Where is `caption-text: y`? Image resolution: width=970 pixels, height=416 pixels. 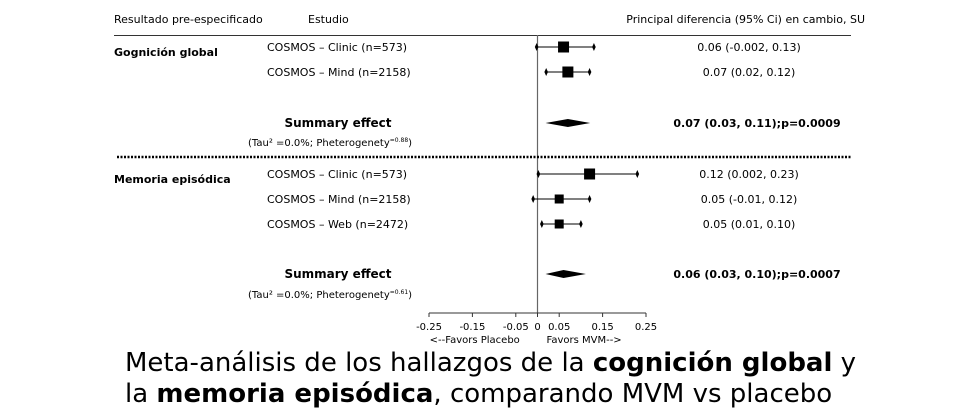
caption-text: y is located at coordinates (844, 363).